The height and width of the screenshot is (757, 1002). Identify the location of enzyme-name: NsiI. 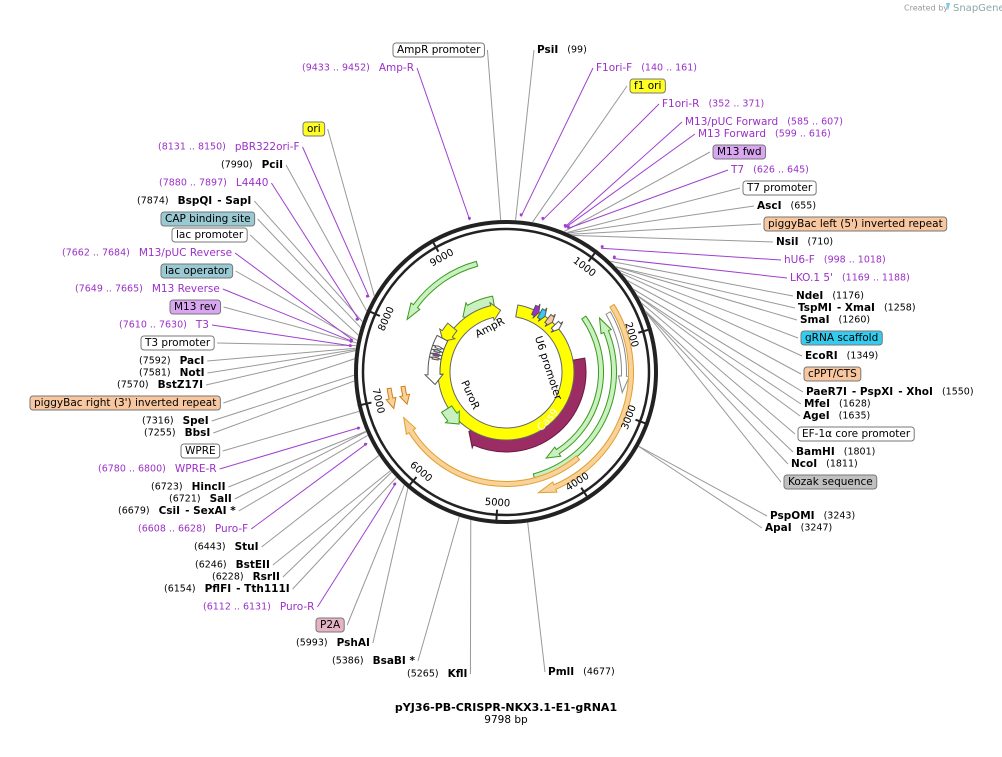
(787, 242).